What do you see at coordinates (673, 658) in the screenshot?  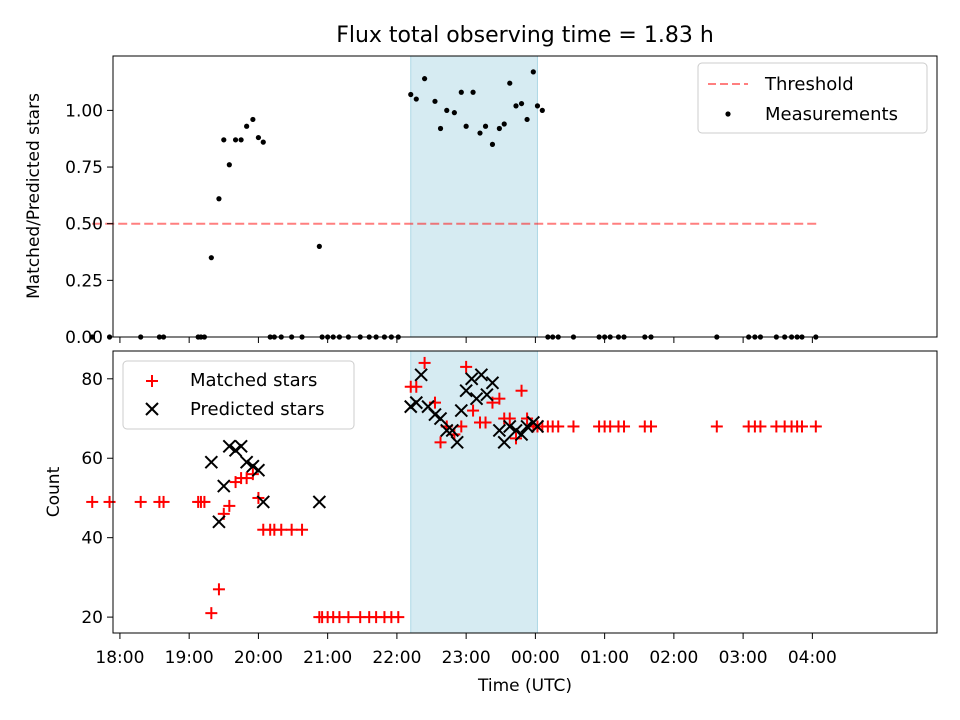 I see `bot-x-tick-label: 02:00` at bounding box center [673, 658].